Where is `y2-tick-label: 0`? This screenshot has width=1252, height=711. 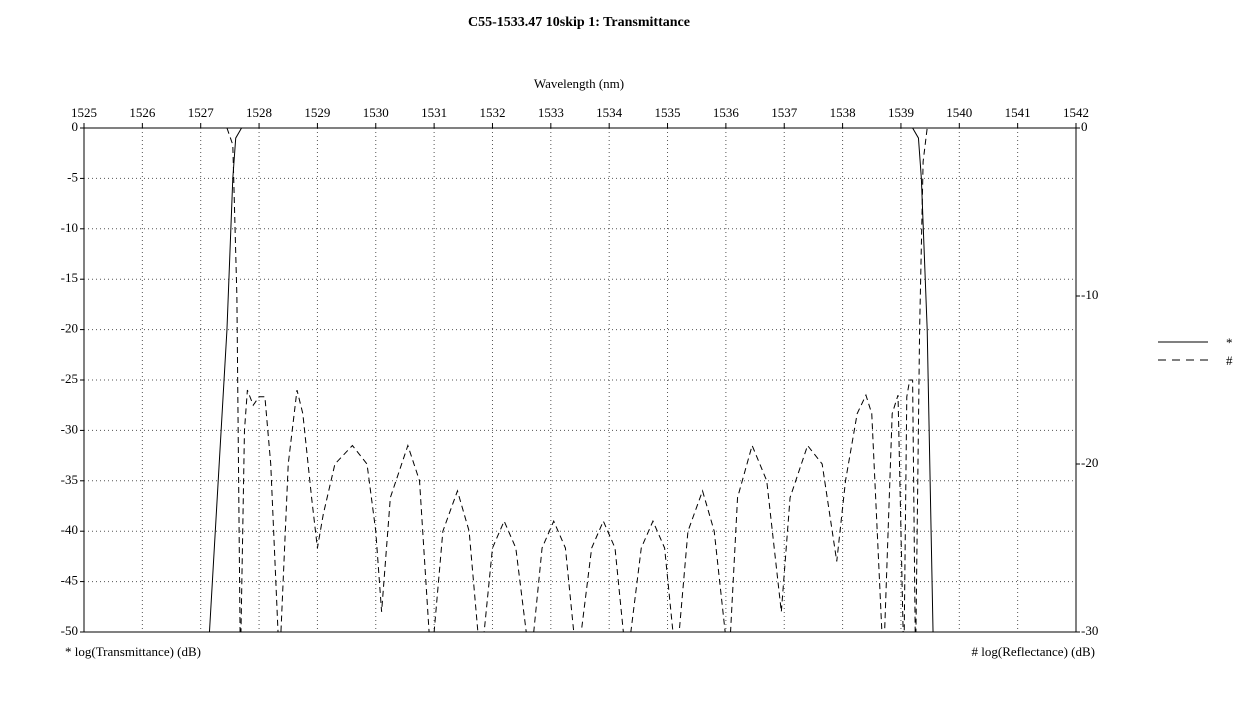
y2-tick-label: 0 is located at coordinates (1084, 126).